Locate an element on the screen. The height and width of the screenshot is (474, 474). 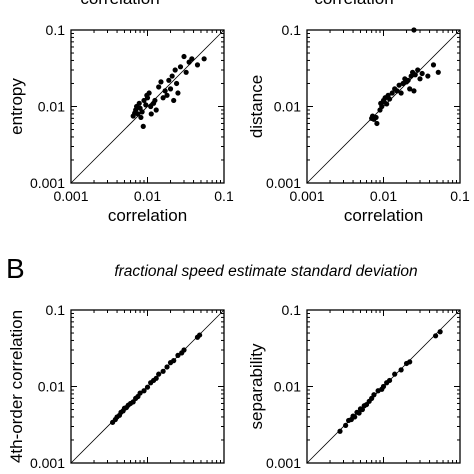
y-axis-label: 4th-order correlation is located at coordinates (16, 386).